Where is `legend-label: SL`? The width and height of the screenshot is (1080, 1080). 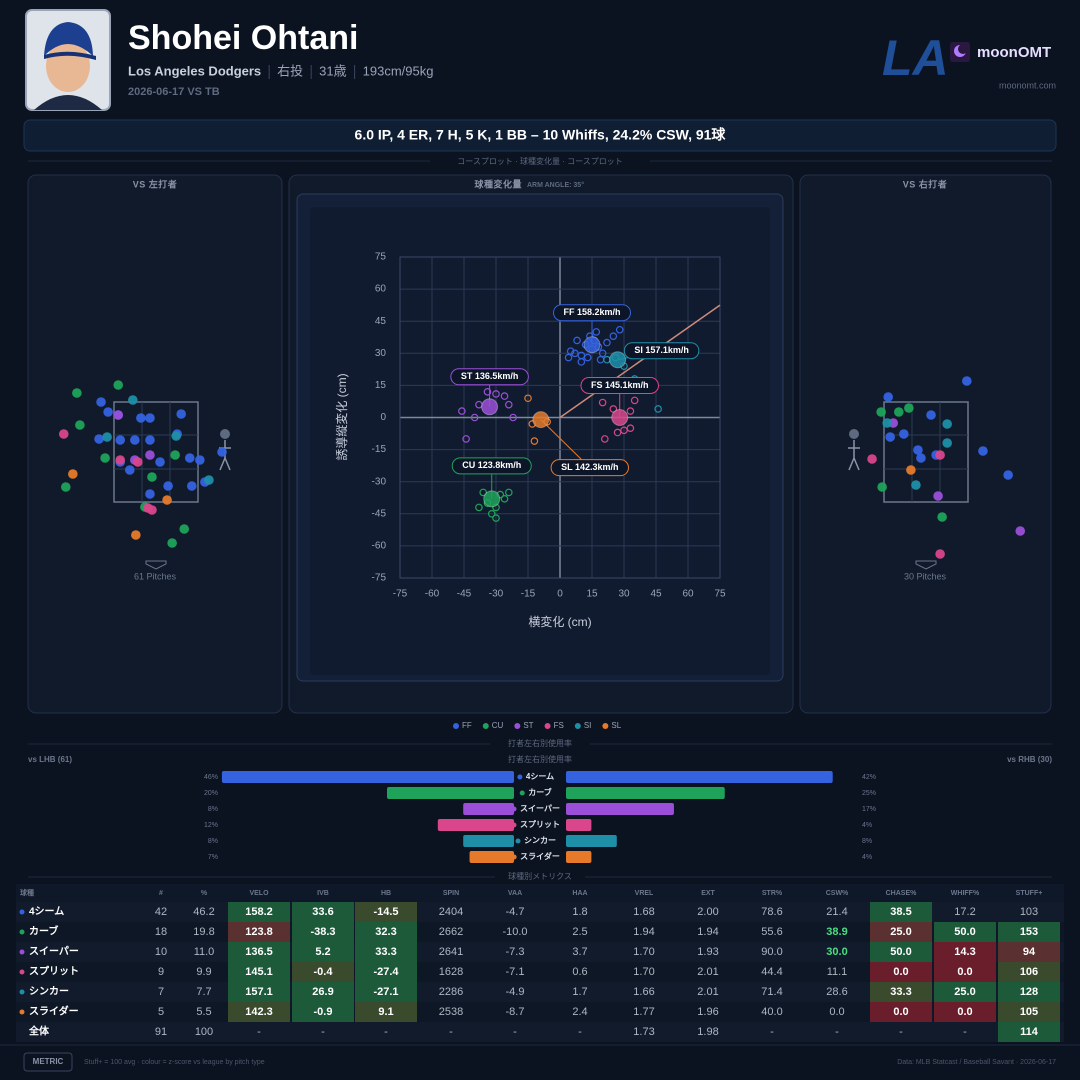 legend-label: SL is located at coordinates (616, 725).